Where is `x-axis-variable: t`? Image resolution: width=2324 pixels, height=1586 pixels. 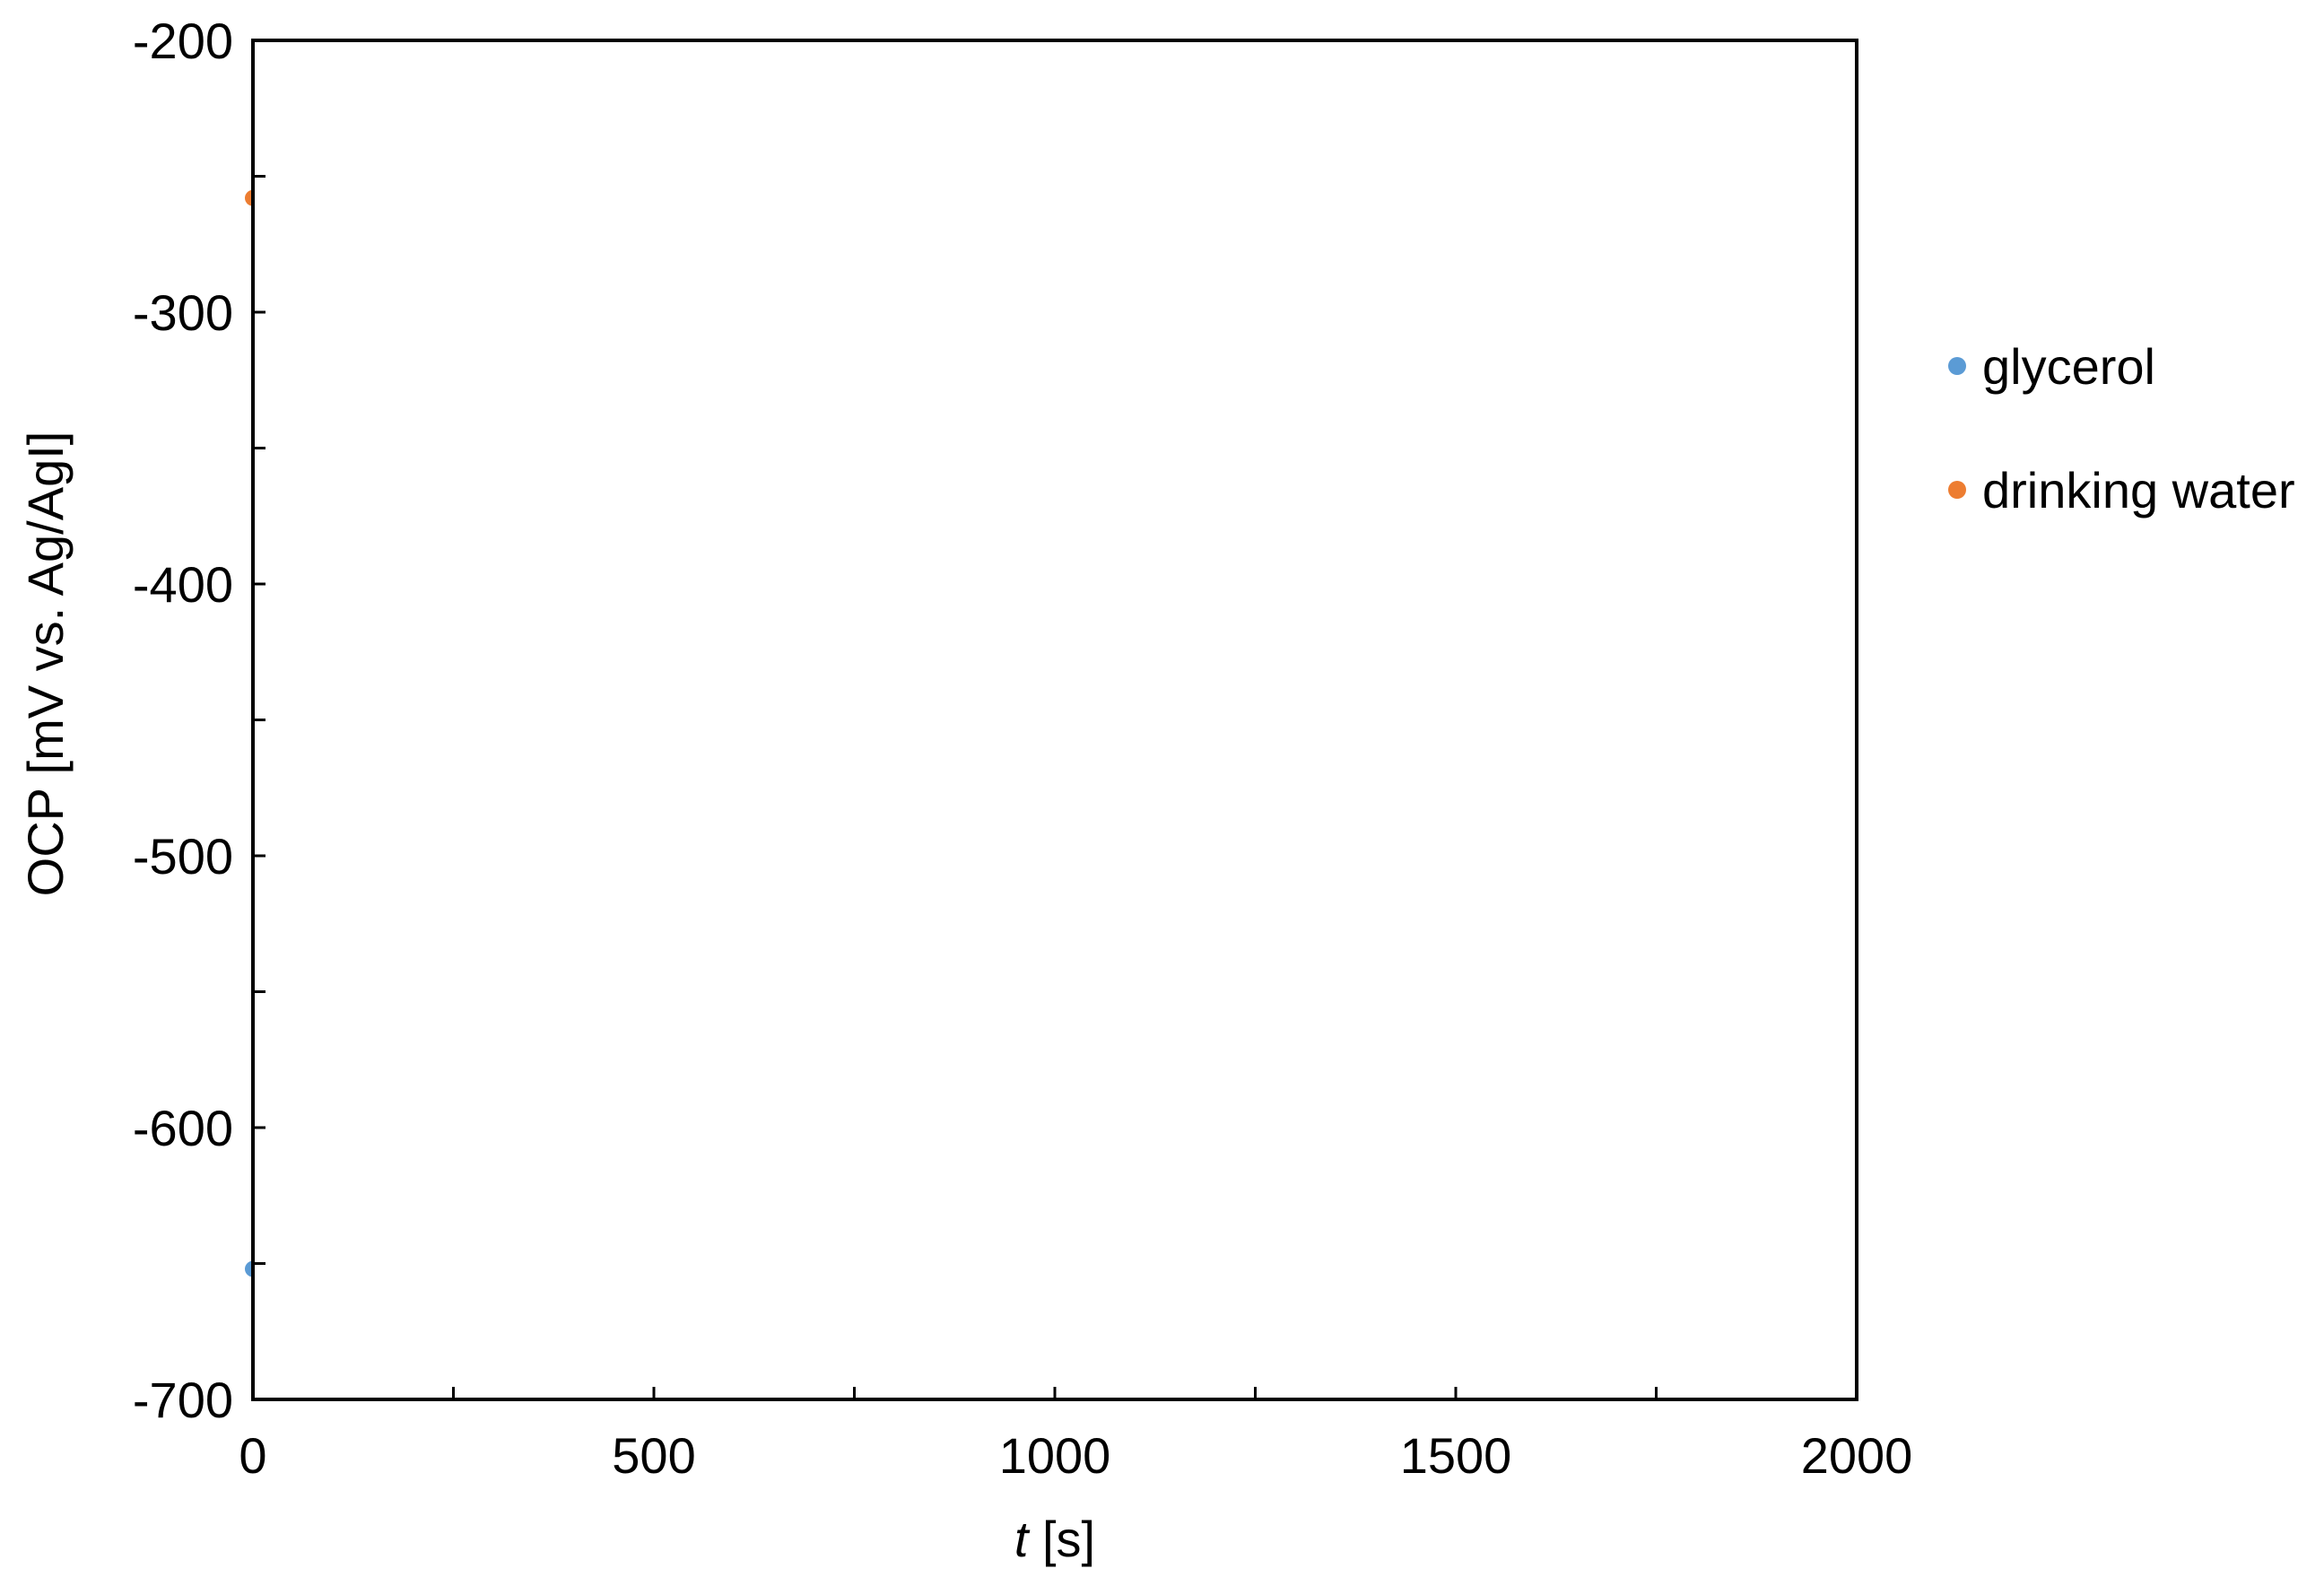 x-axis-variable: t is located at coordinates (1022, 1539).